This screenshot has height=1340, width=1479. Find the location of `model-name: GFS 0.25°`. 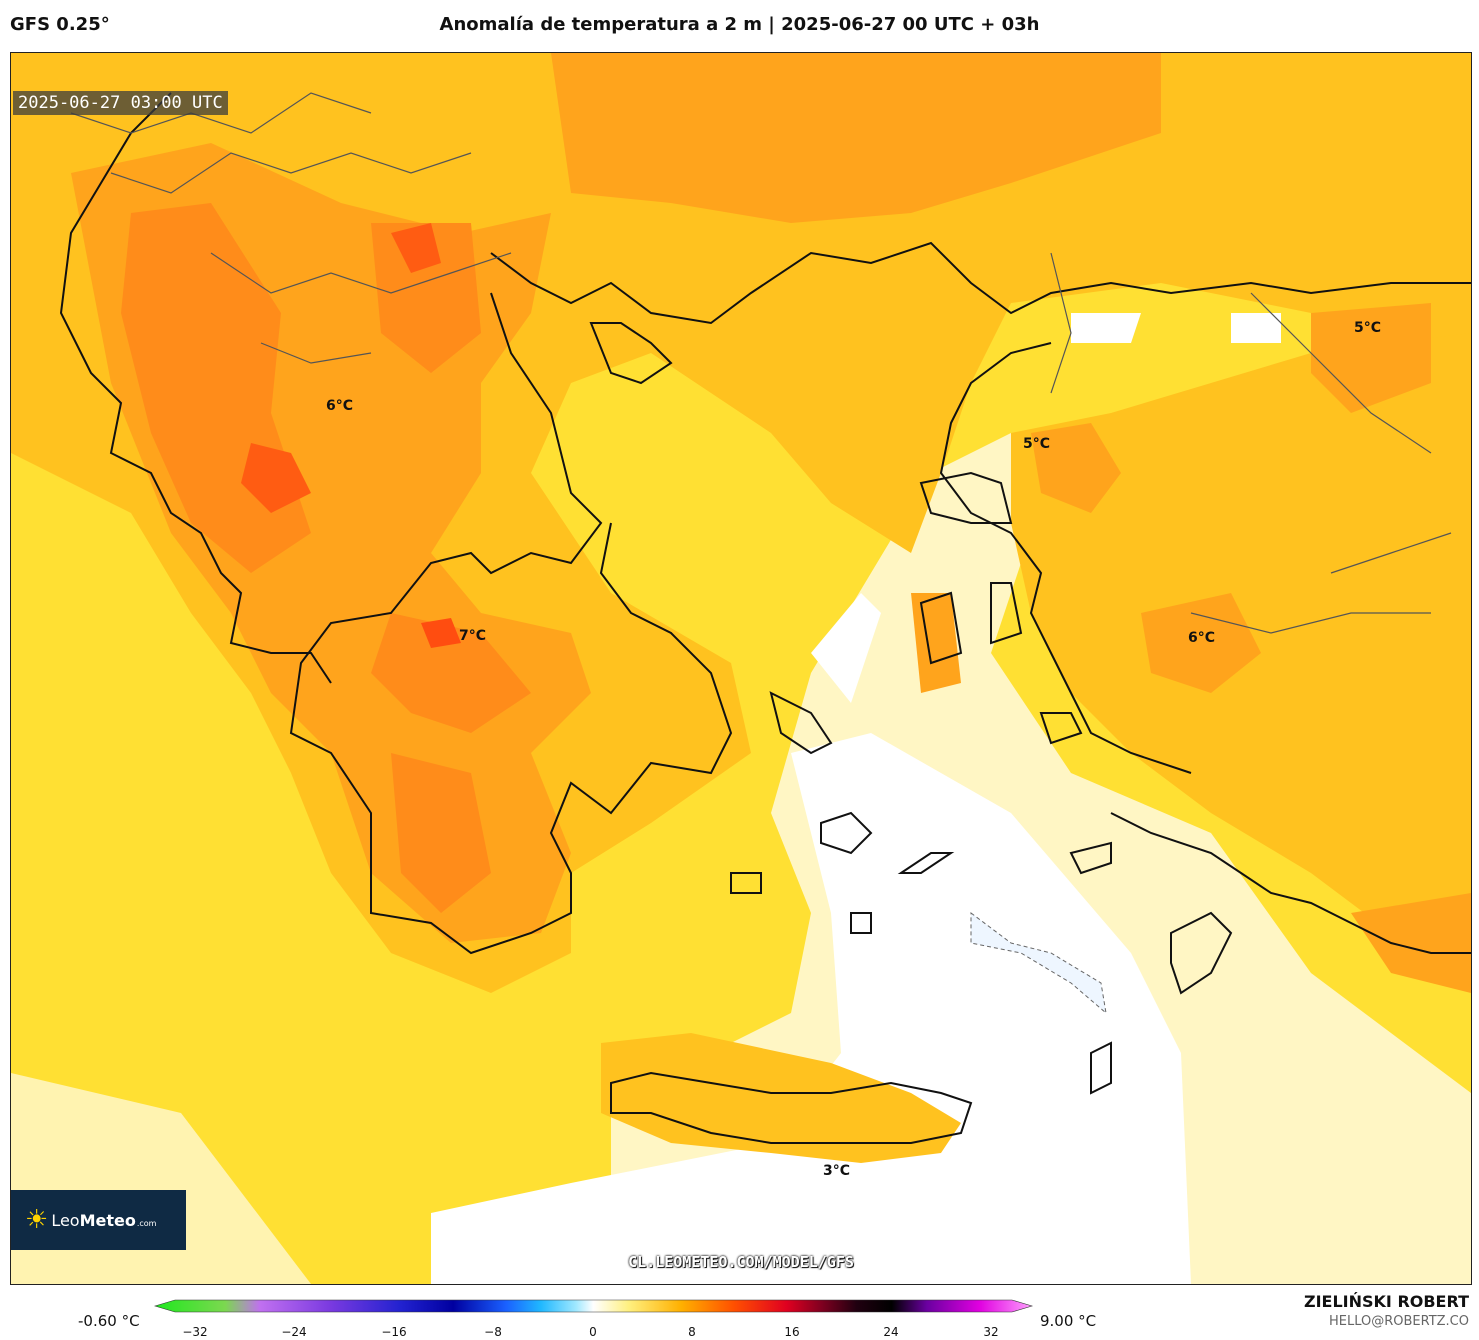

model-name: GFS 0.25° is located at coordinates (60, 24).